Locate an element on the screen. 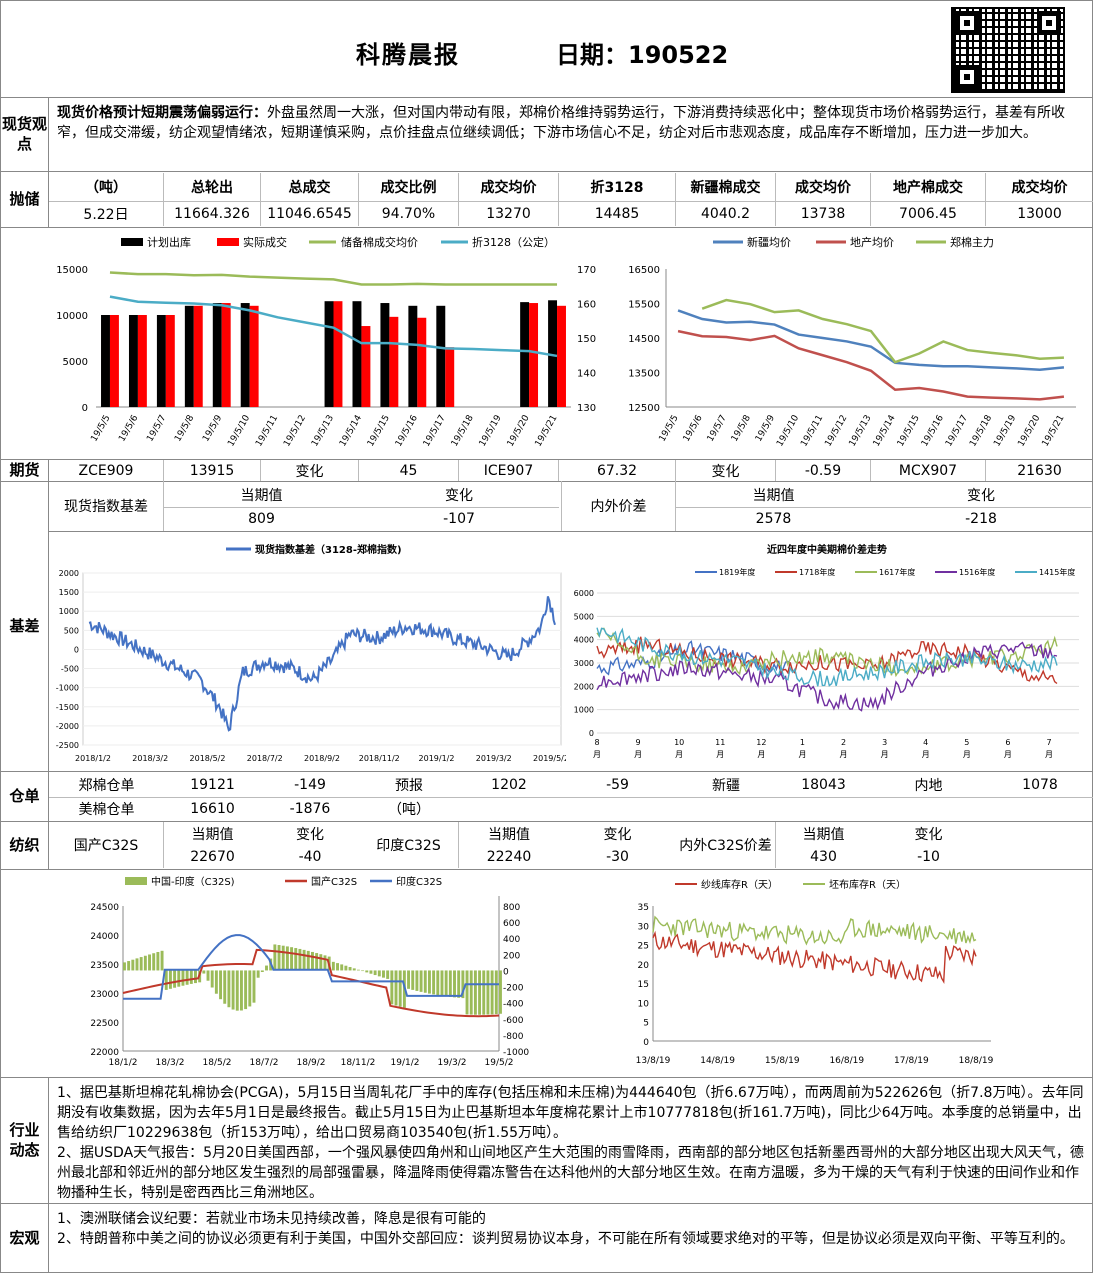 The width and height of the screenshot is (1093, 1273). c5-y-tick: 22500 is located at coordinates (104, 1024).